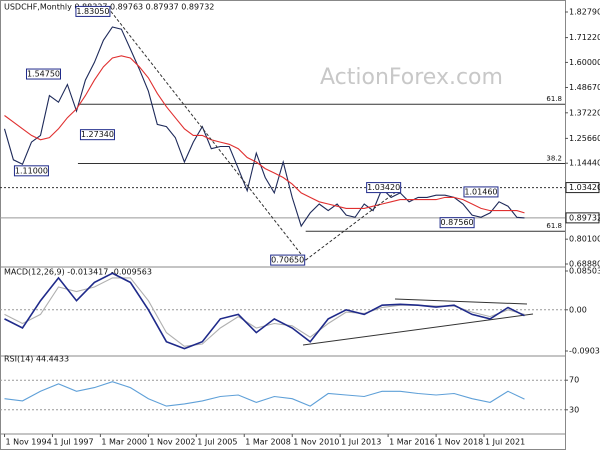 Image resolution: width=600 pixels, height=450 pixels. I want to click on watermark: ActionForex.com, so click(411, 77).